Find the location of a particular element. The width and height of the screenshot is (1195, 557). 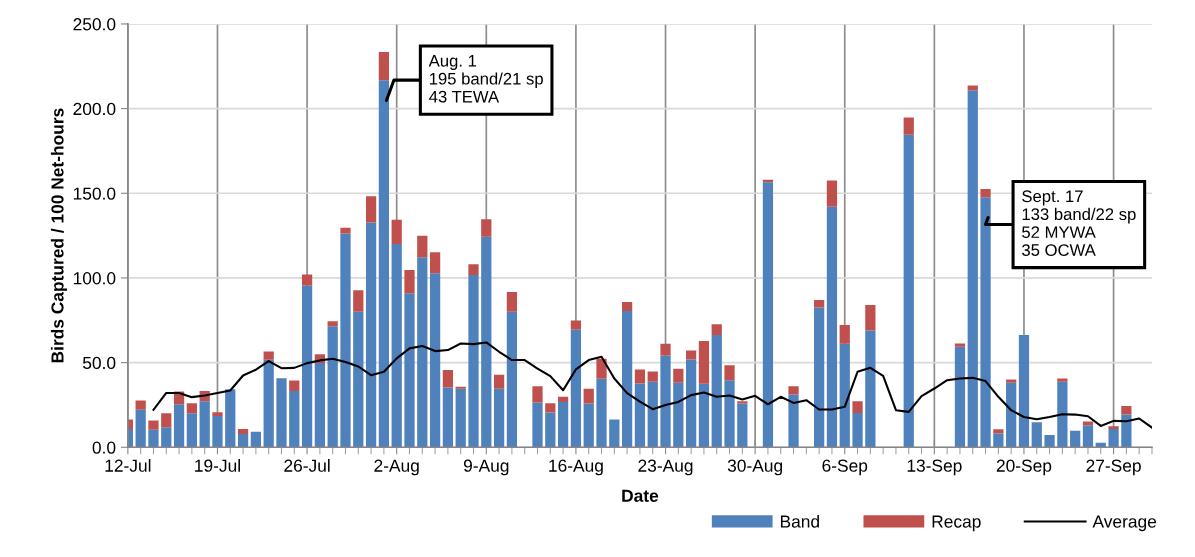

x-axis-title: Date is located at coordinates (640, 495).